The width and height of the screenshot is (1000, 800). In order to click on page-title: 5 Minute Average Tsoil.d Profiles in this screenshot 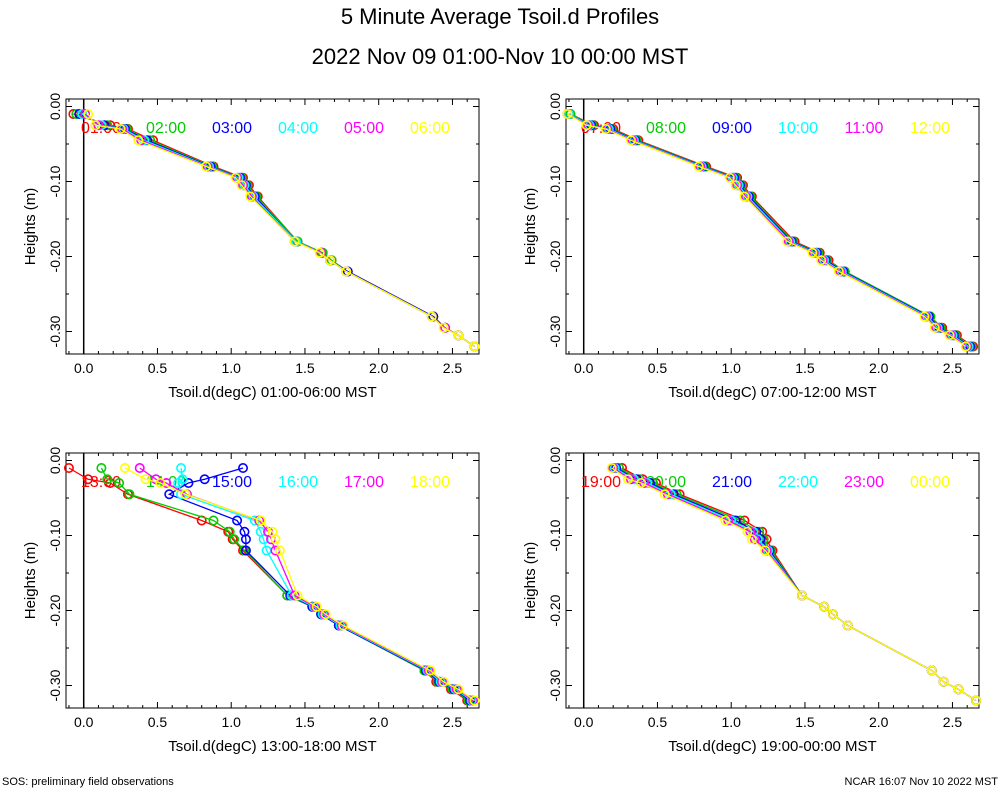, I will do `click(500, 16)`.